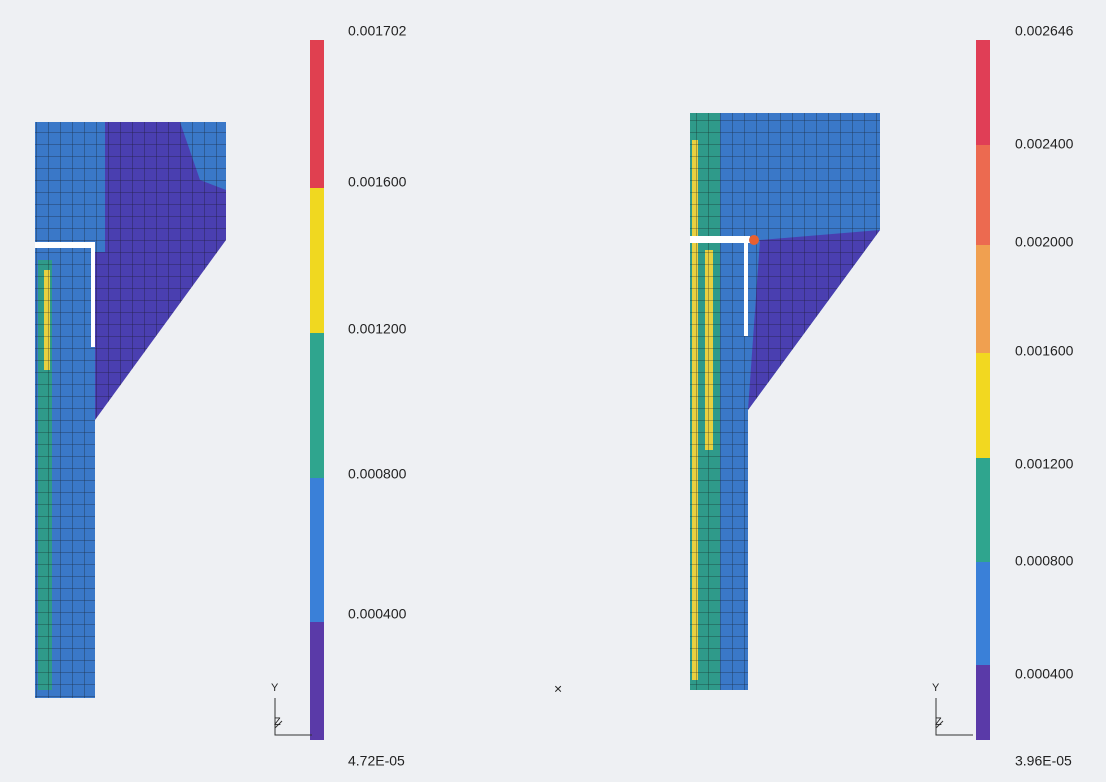 This screenshot has width=1106, height=782. I want to click on left-triad, so click(293, 717).